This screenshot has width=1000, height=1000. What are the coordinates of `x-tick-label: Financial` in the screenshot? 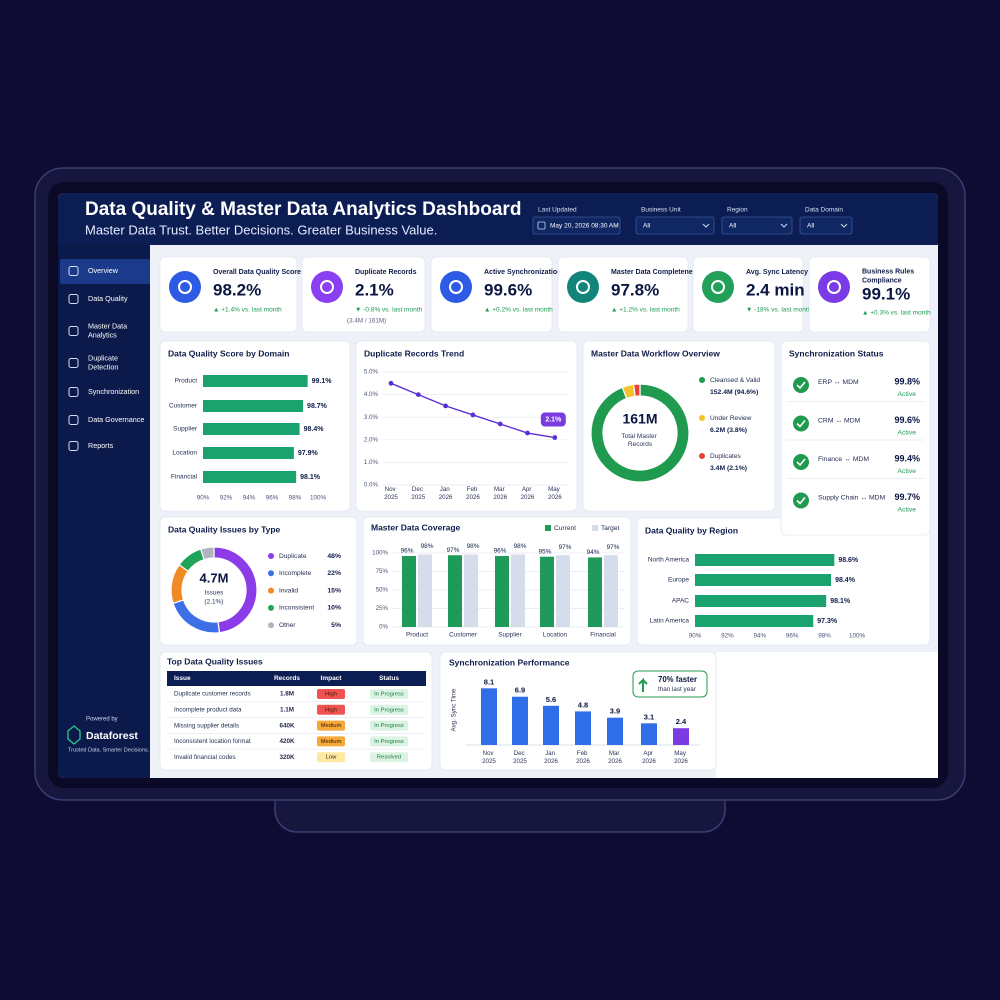 It's located at (603, 635).